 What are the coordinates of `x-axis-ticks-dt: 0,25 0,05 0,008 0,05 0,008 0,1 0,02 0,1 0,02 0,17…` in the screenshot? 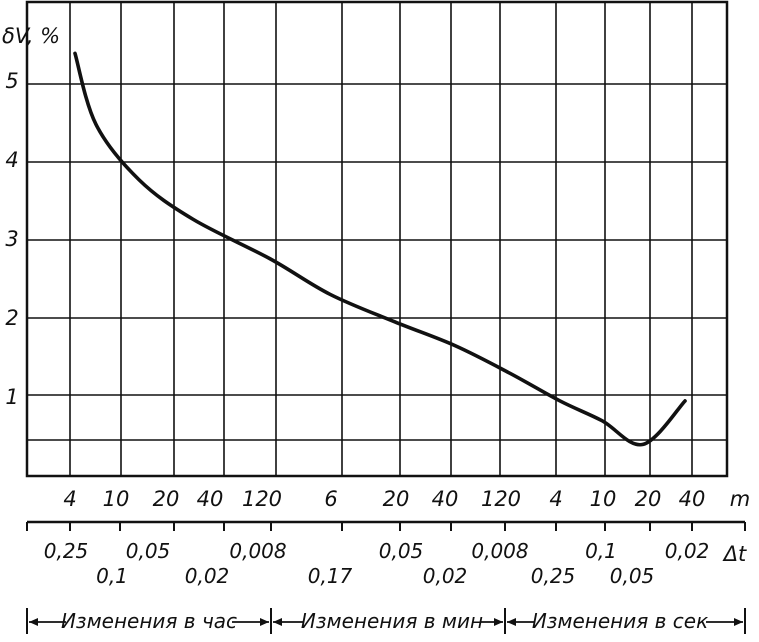 It's located at (386, 554).